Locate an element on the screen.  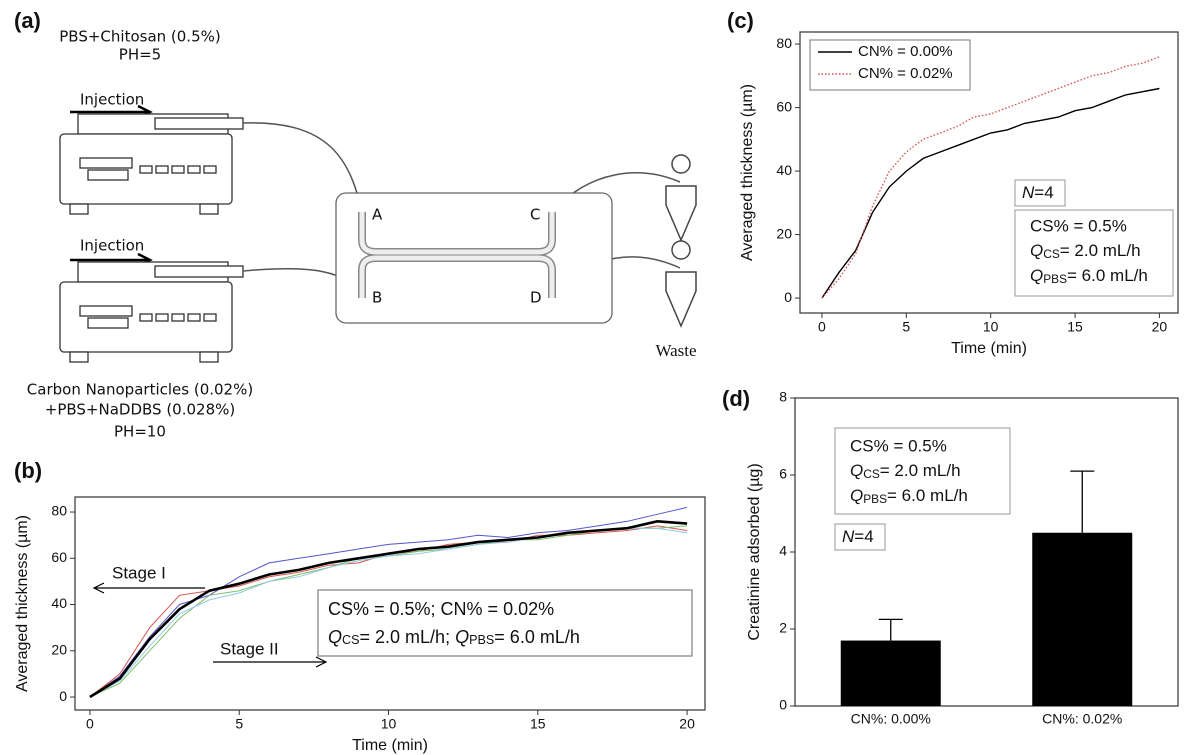
port-label: A is located at coordinates (377, 215).